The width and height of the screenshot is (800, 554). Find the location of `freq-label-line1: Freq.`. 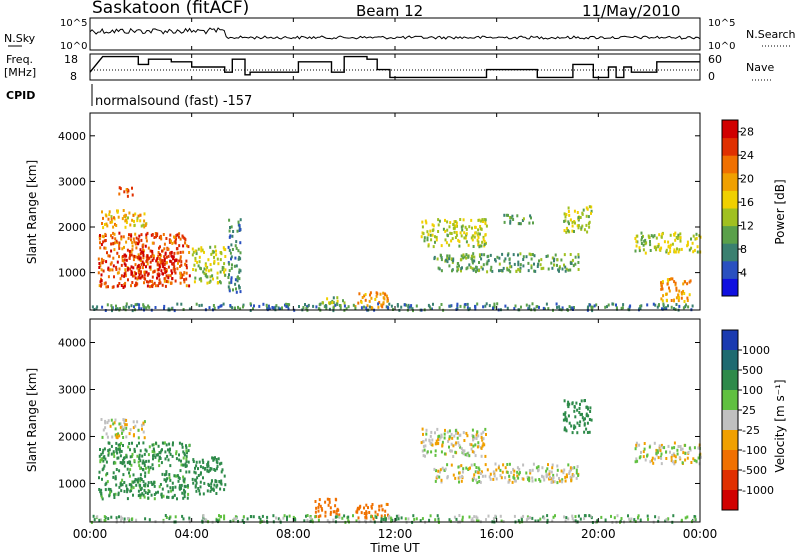

freq-label-line1: Freq. is located at coordinates (19, 59).